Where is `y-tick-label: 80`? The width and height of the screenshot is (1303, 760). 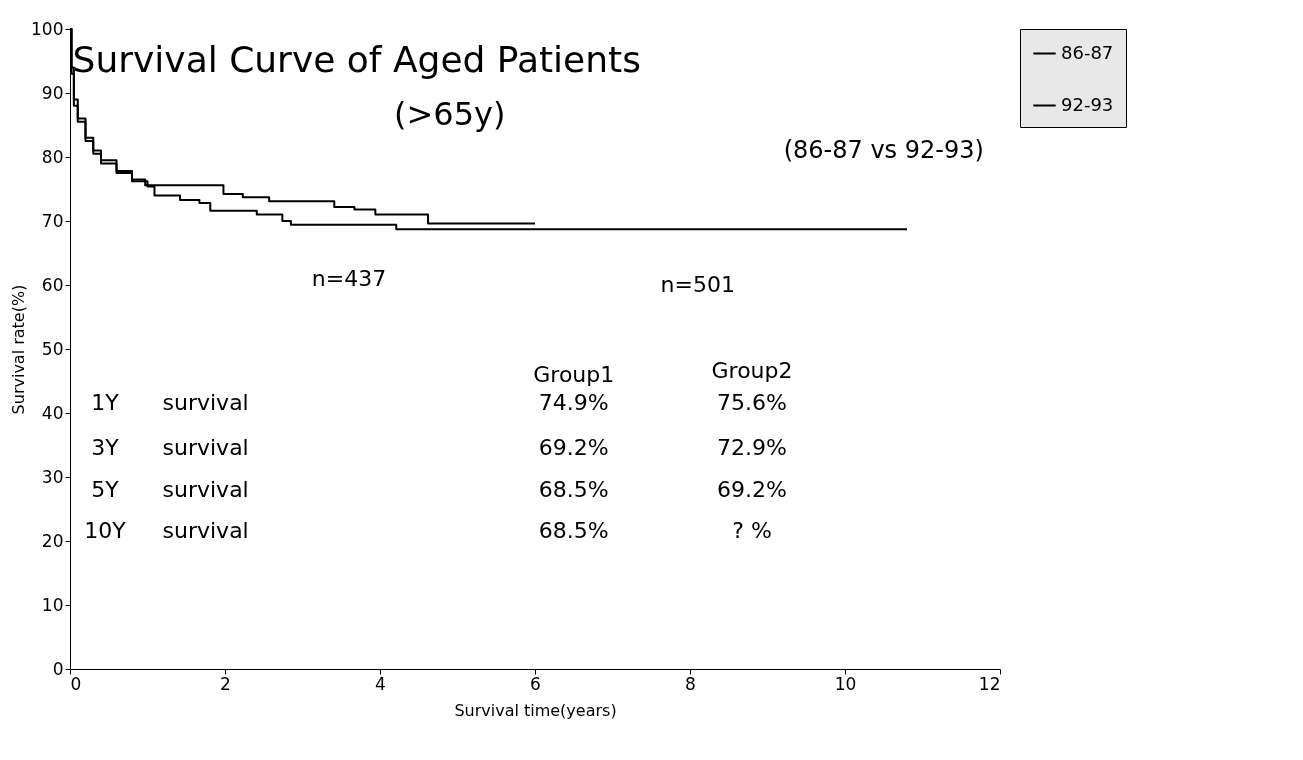
y-tick-label: 80 is located at coordinates (52, 156).